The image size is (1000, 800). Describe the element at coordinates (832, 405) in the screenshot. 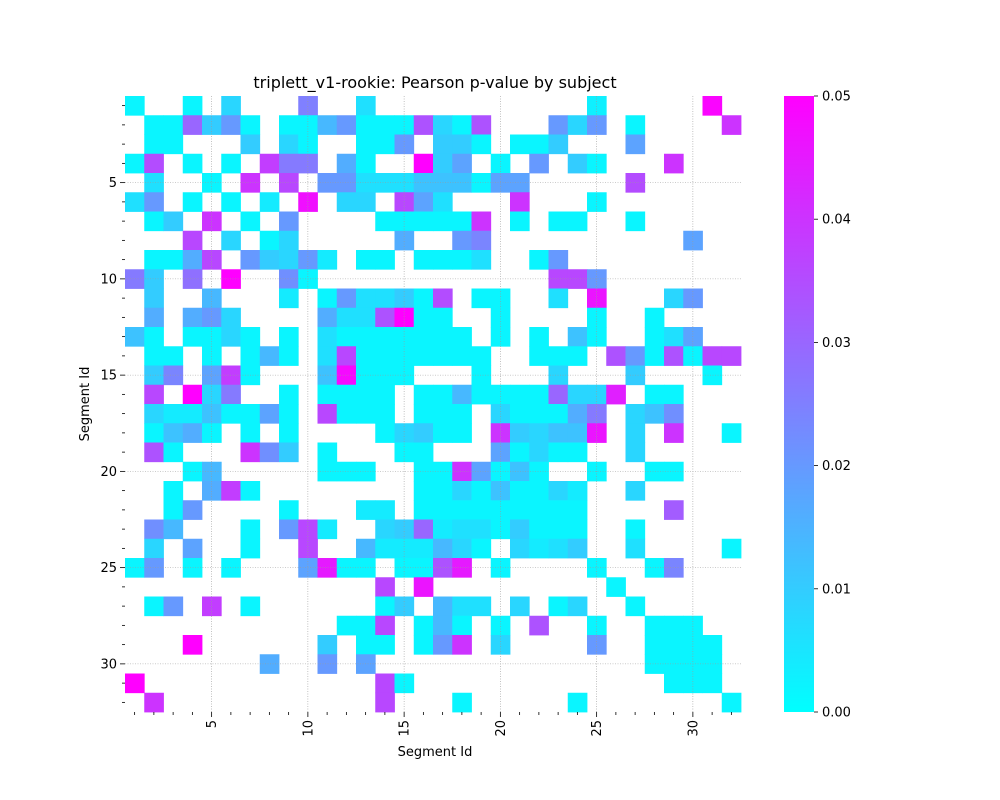

I see `colorbar-ticks: 0.00 0.01 0.02 0.03 0.04 0.05` at that location.